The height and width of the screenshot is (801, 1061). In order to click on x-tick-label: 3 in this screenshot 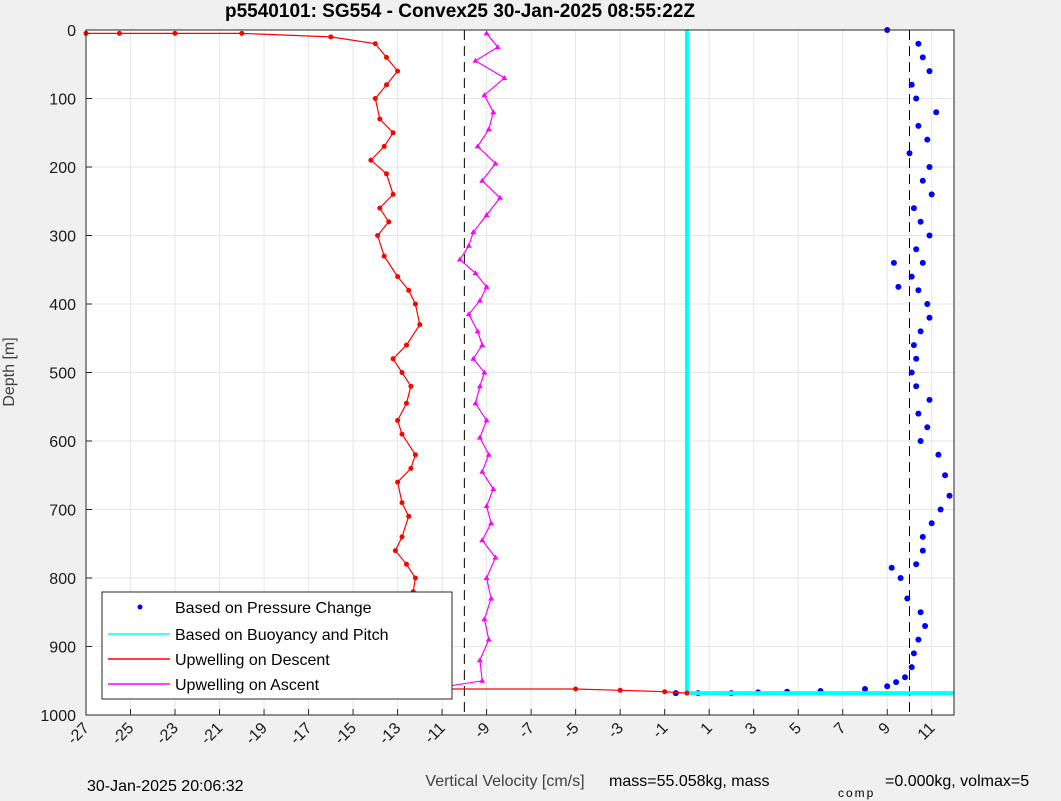, I will do `click(751, 729)`.